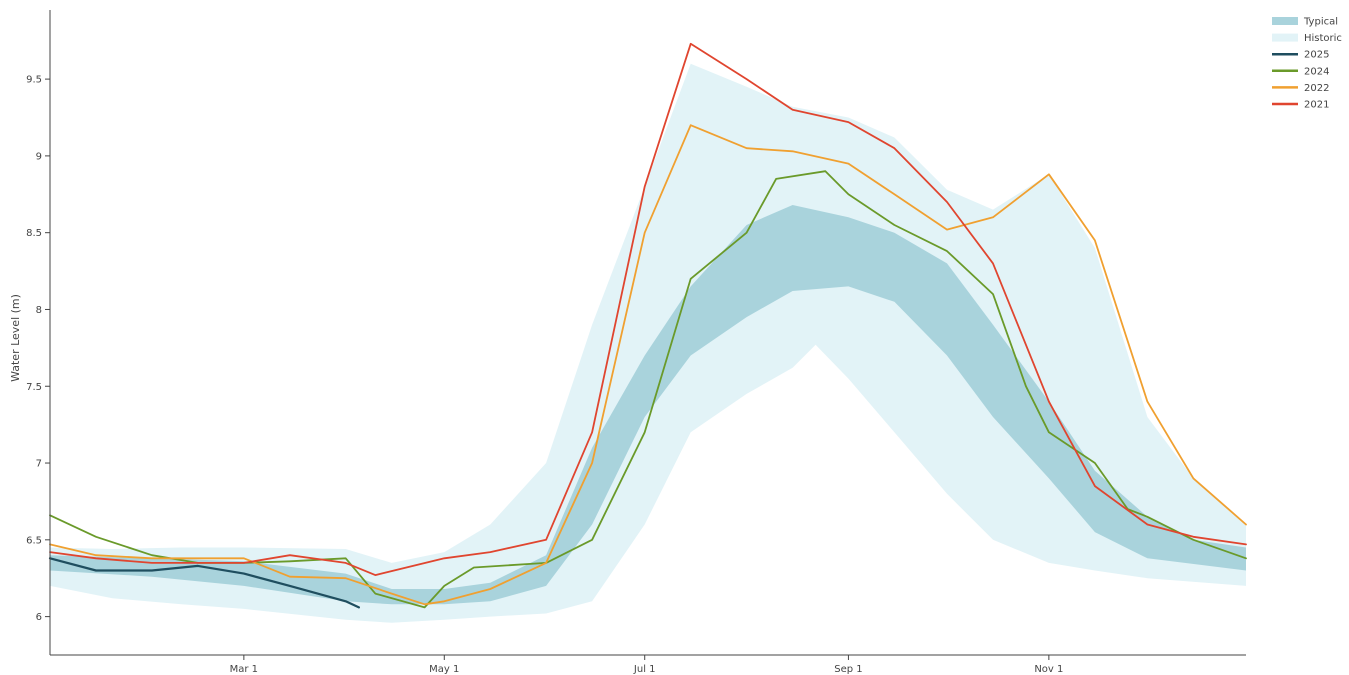 Image resolution: width=1349 pixels, height=675 pixels. What do you see at coordinates (1307, 64) in the screenshot?
I see `legend: Typical Historic 2025 2024 2022 2021` at bounding box center [1307, 64].